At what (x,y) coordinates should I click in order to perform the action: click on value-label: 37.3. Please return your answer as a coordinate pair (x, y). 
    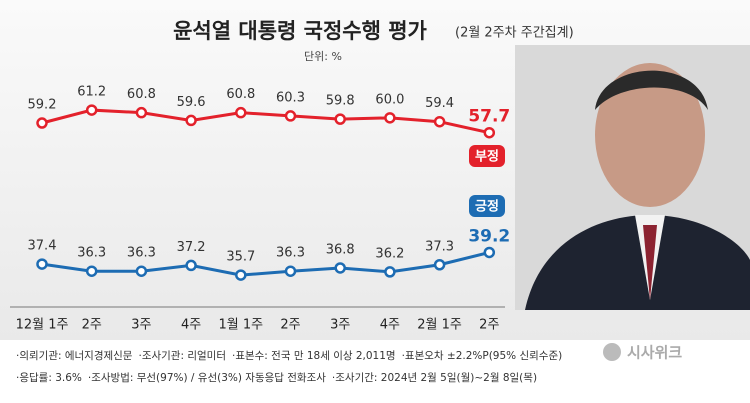
    Looking at the image, I should click on (439, 246).